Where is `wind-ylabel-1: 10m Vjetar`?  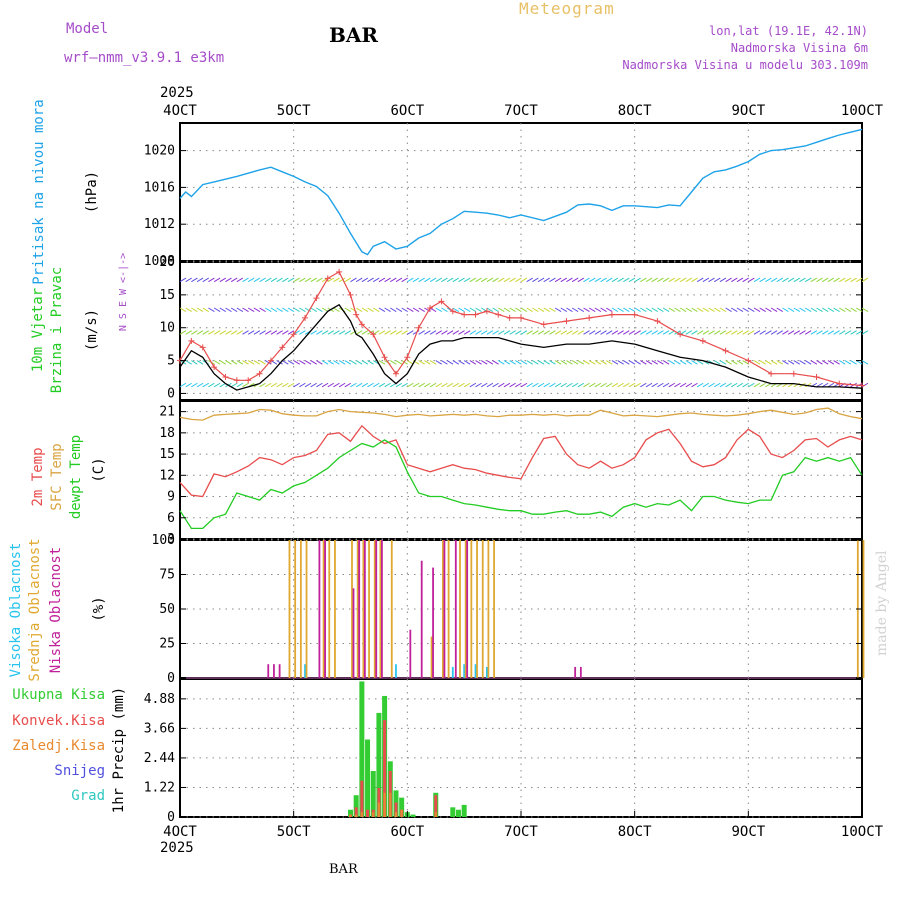
wind-ylabel-1: 10m Vjetar is located at coordinates (38, 330).